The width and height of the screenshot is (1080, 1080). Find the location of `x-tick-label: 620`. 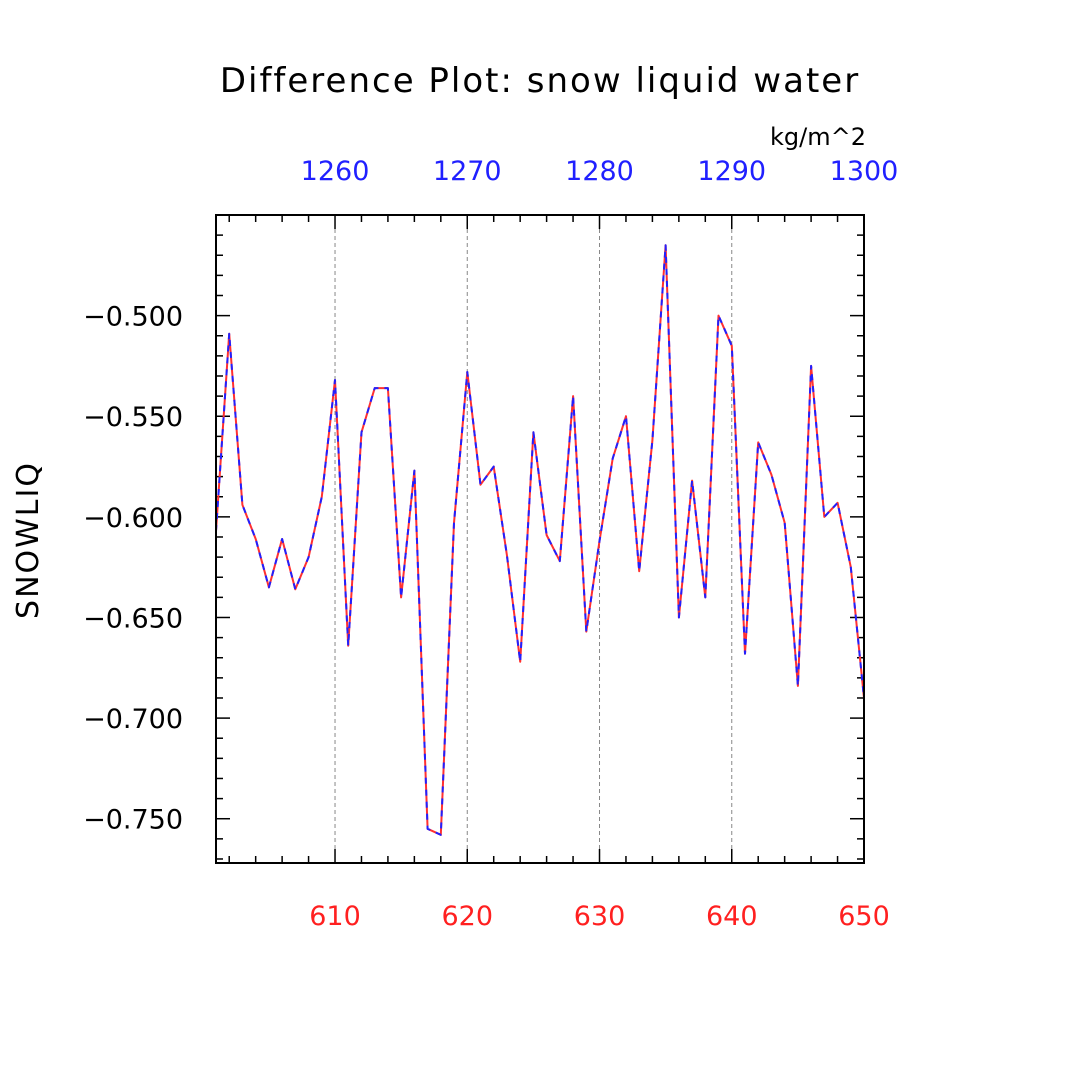

x-tick-label: 620 is located at coordinates (467, 916).